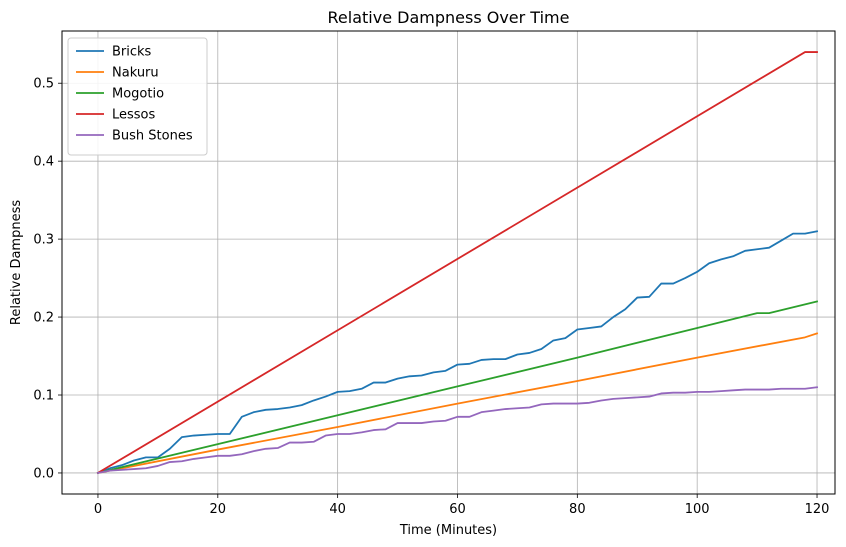 Image resolution: width=846 pixels, height=547 pixels. Describe the element at coordinates (43, 318) in the screenshot. I see `y-tick-label: 0.2` at that location.